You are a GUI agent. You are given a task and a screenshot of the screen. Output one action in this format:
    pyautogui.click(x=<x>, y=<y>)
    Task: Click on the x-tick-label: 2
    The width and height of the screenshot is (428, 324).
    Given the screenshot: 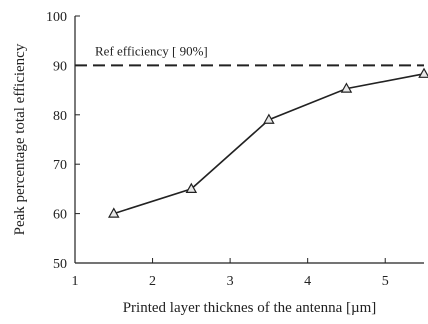 What is the action you would take?
    pyautogui.click(x=152, y=281)
    